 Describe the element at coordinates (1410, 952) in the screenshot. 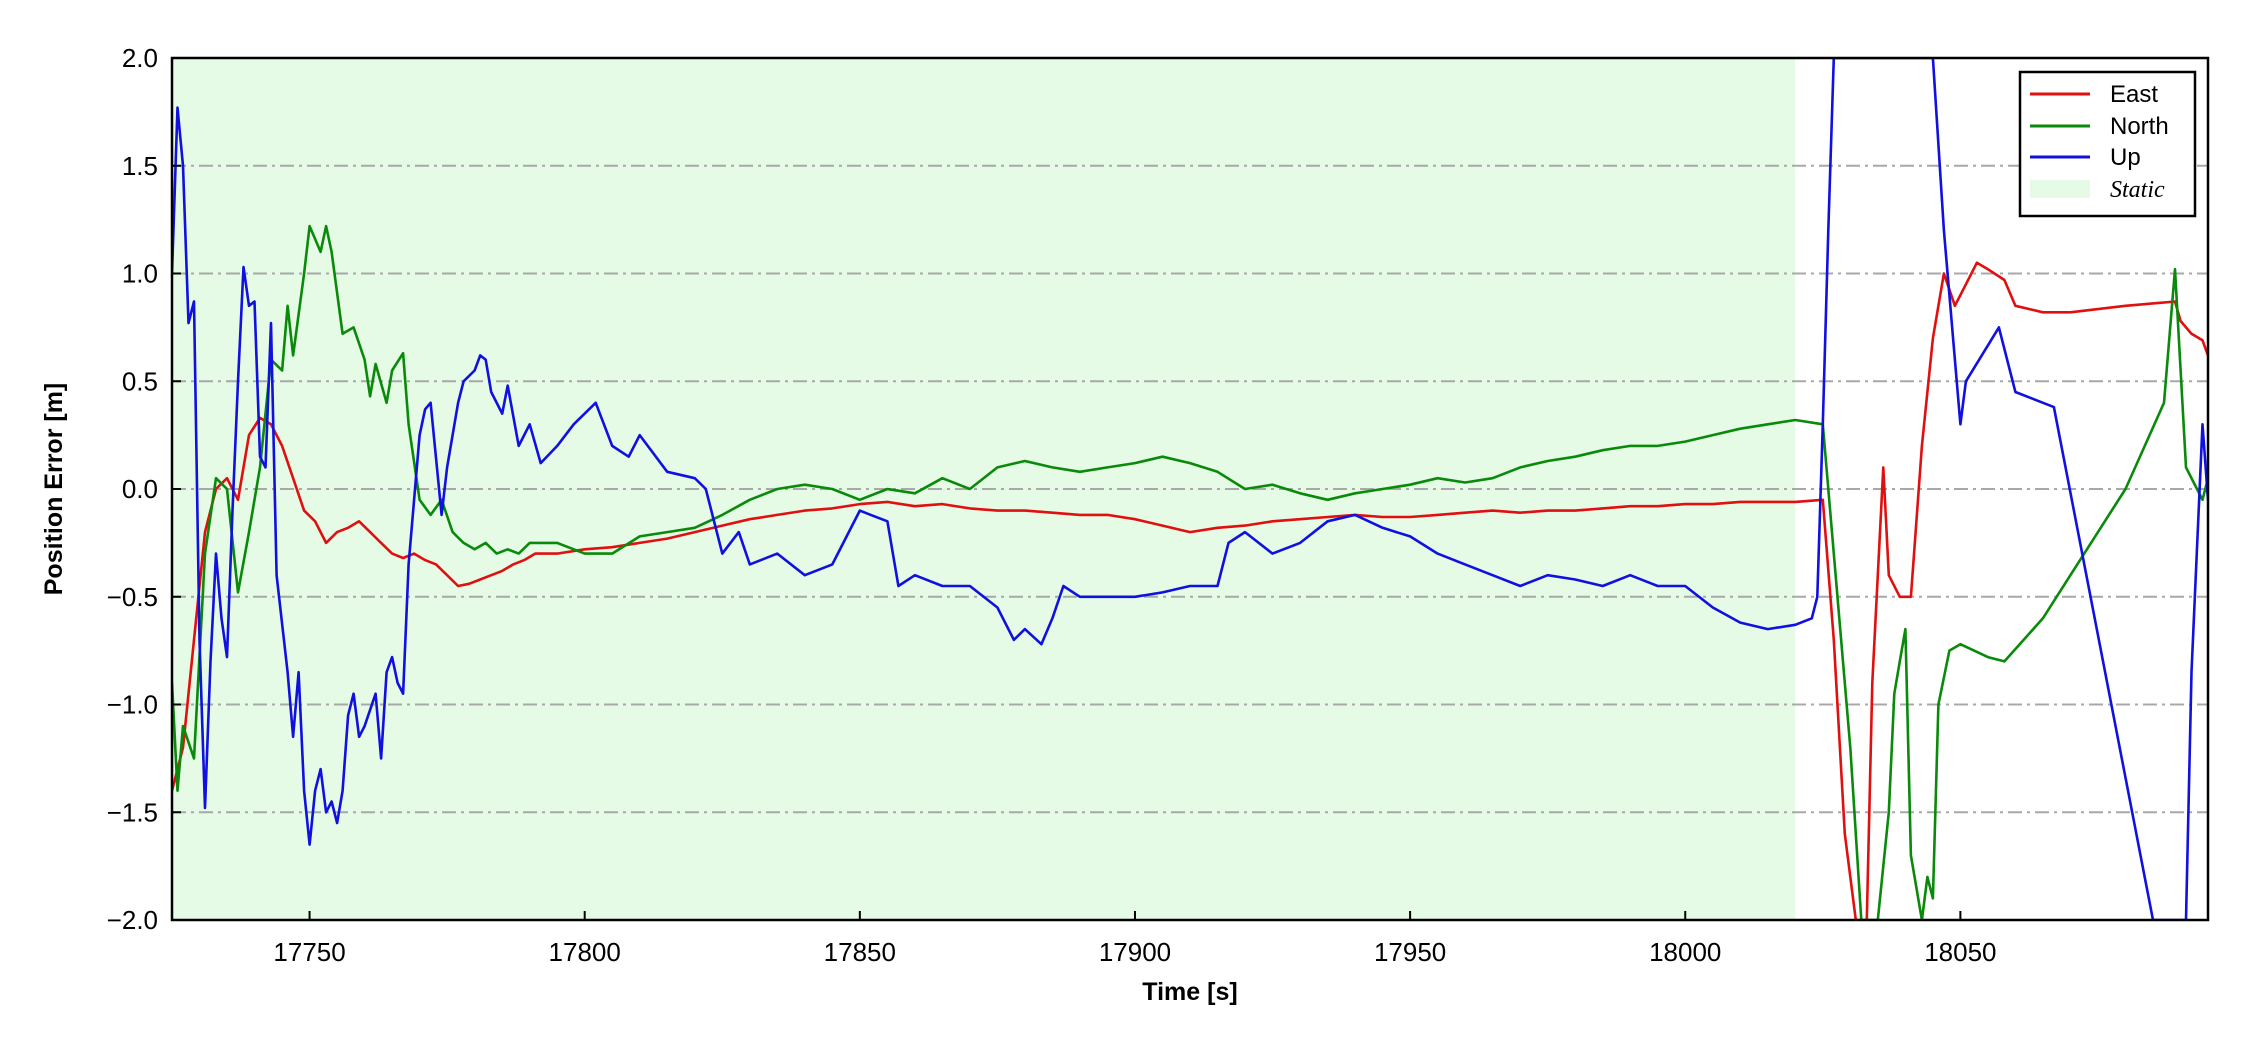

I see `x-tick-label-4: 17950` at that location.